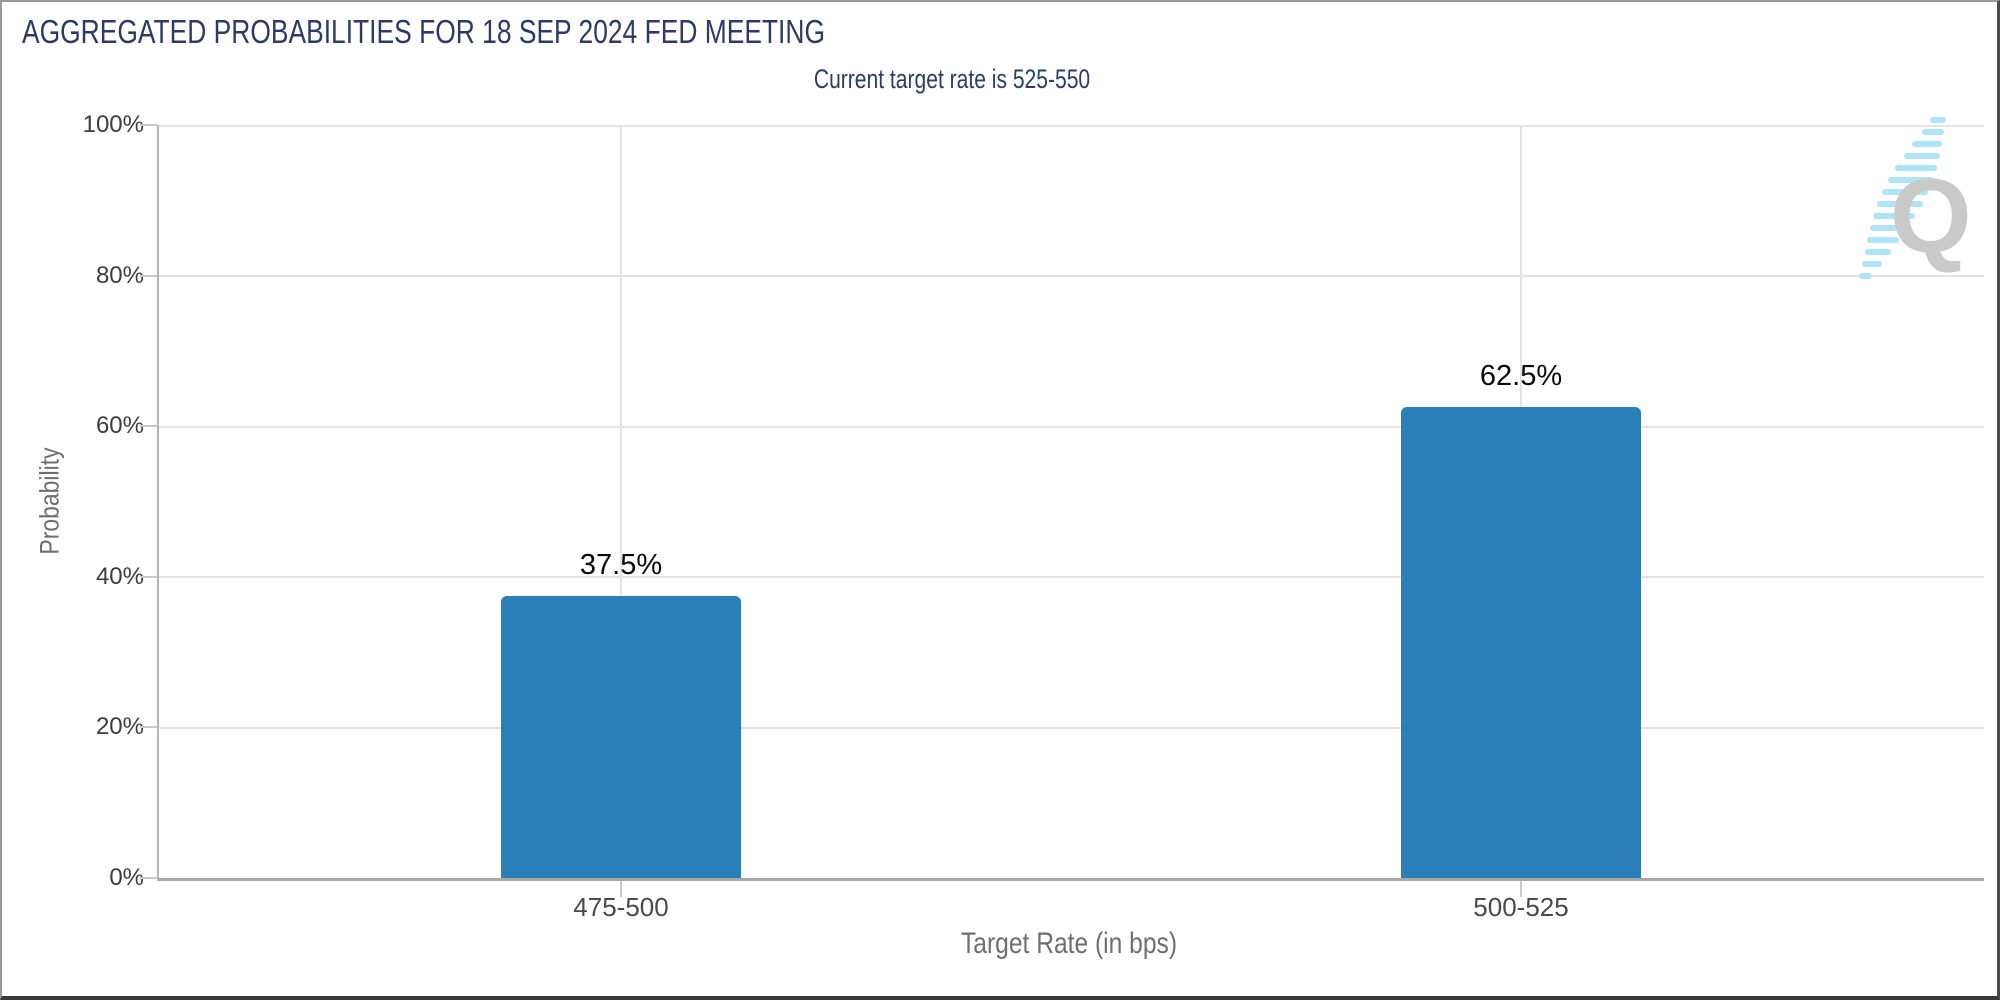 This screenshot has height=1000, width=2000. What do you see at coordinates (1071, 728) in the screenshot?
I see `gridline-20pct` at bounding box center [1071, 728].